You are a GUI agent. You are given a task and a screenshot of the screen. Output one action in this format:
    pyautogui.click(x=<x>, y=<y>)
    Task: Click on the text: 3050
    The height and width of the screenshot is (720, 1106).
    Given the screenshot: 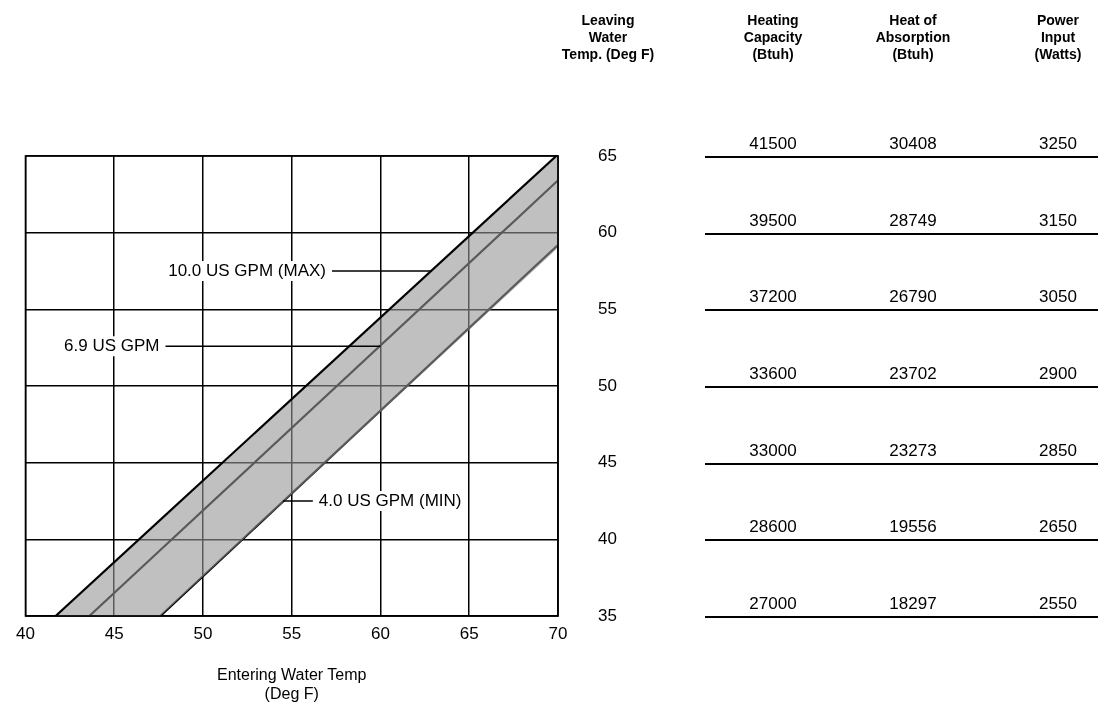 What is the action you would take?
    pyautogui.click(x=1058, y=297)
    